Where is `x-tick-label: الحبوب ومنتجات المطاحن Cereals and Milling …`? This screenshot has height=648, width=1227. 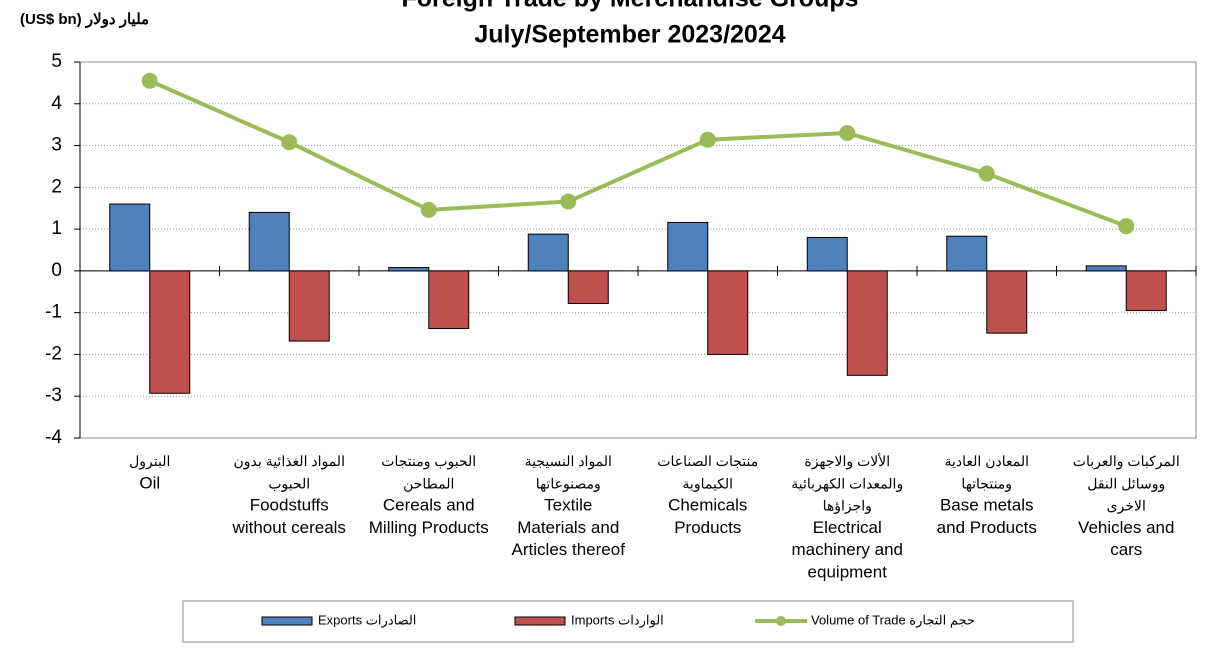 x-tick-label: الحبوب ومنتجات المطاحن Cereals and Milling … is located at coordinates (429, 495).